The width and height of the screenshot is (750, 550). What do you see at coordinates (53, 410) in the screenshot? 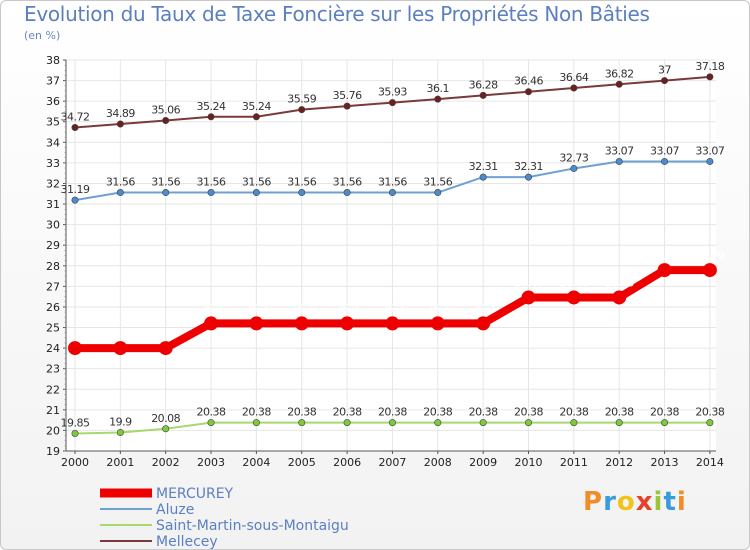
I see `y-tick-label: 21` at bounding box center [53, 410].